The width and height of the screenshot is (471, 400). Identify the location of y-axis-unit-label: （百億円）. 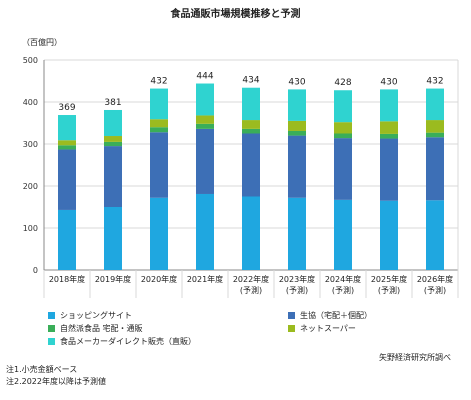
(42, 42).